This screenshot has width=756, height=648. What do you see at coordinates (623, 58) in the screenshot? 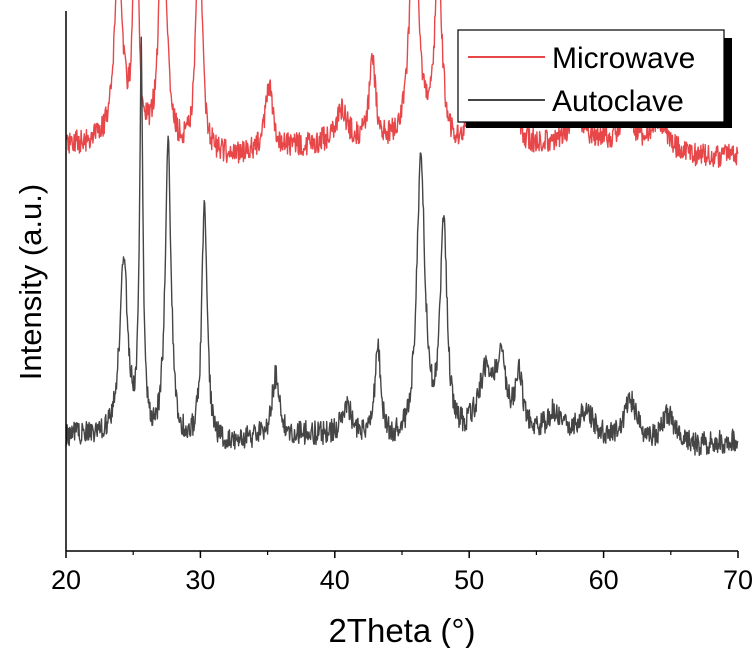
I see `legend-label-microwave: Microwave` at bounding box center [623, 58].